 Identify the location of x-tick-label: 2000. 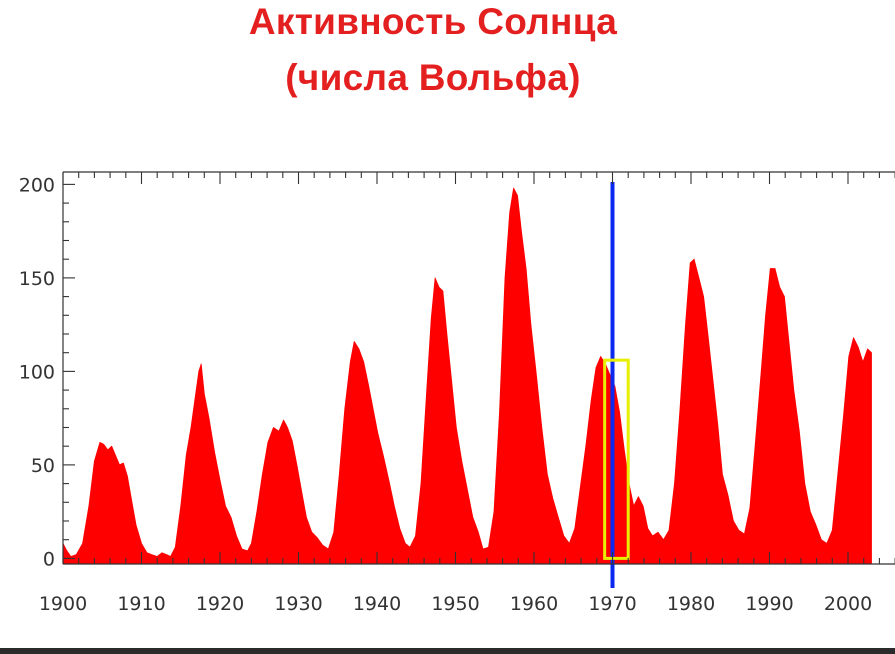
(848, 604).